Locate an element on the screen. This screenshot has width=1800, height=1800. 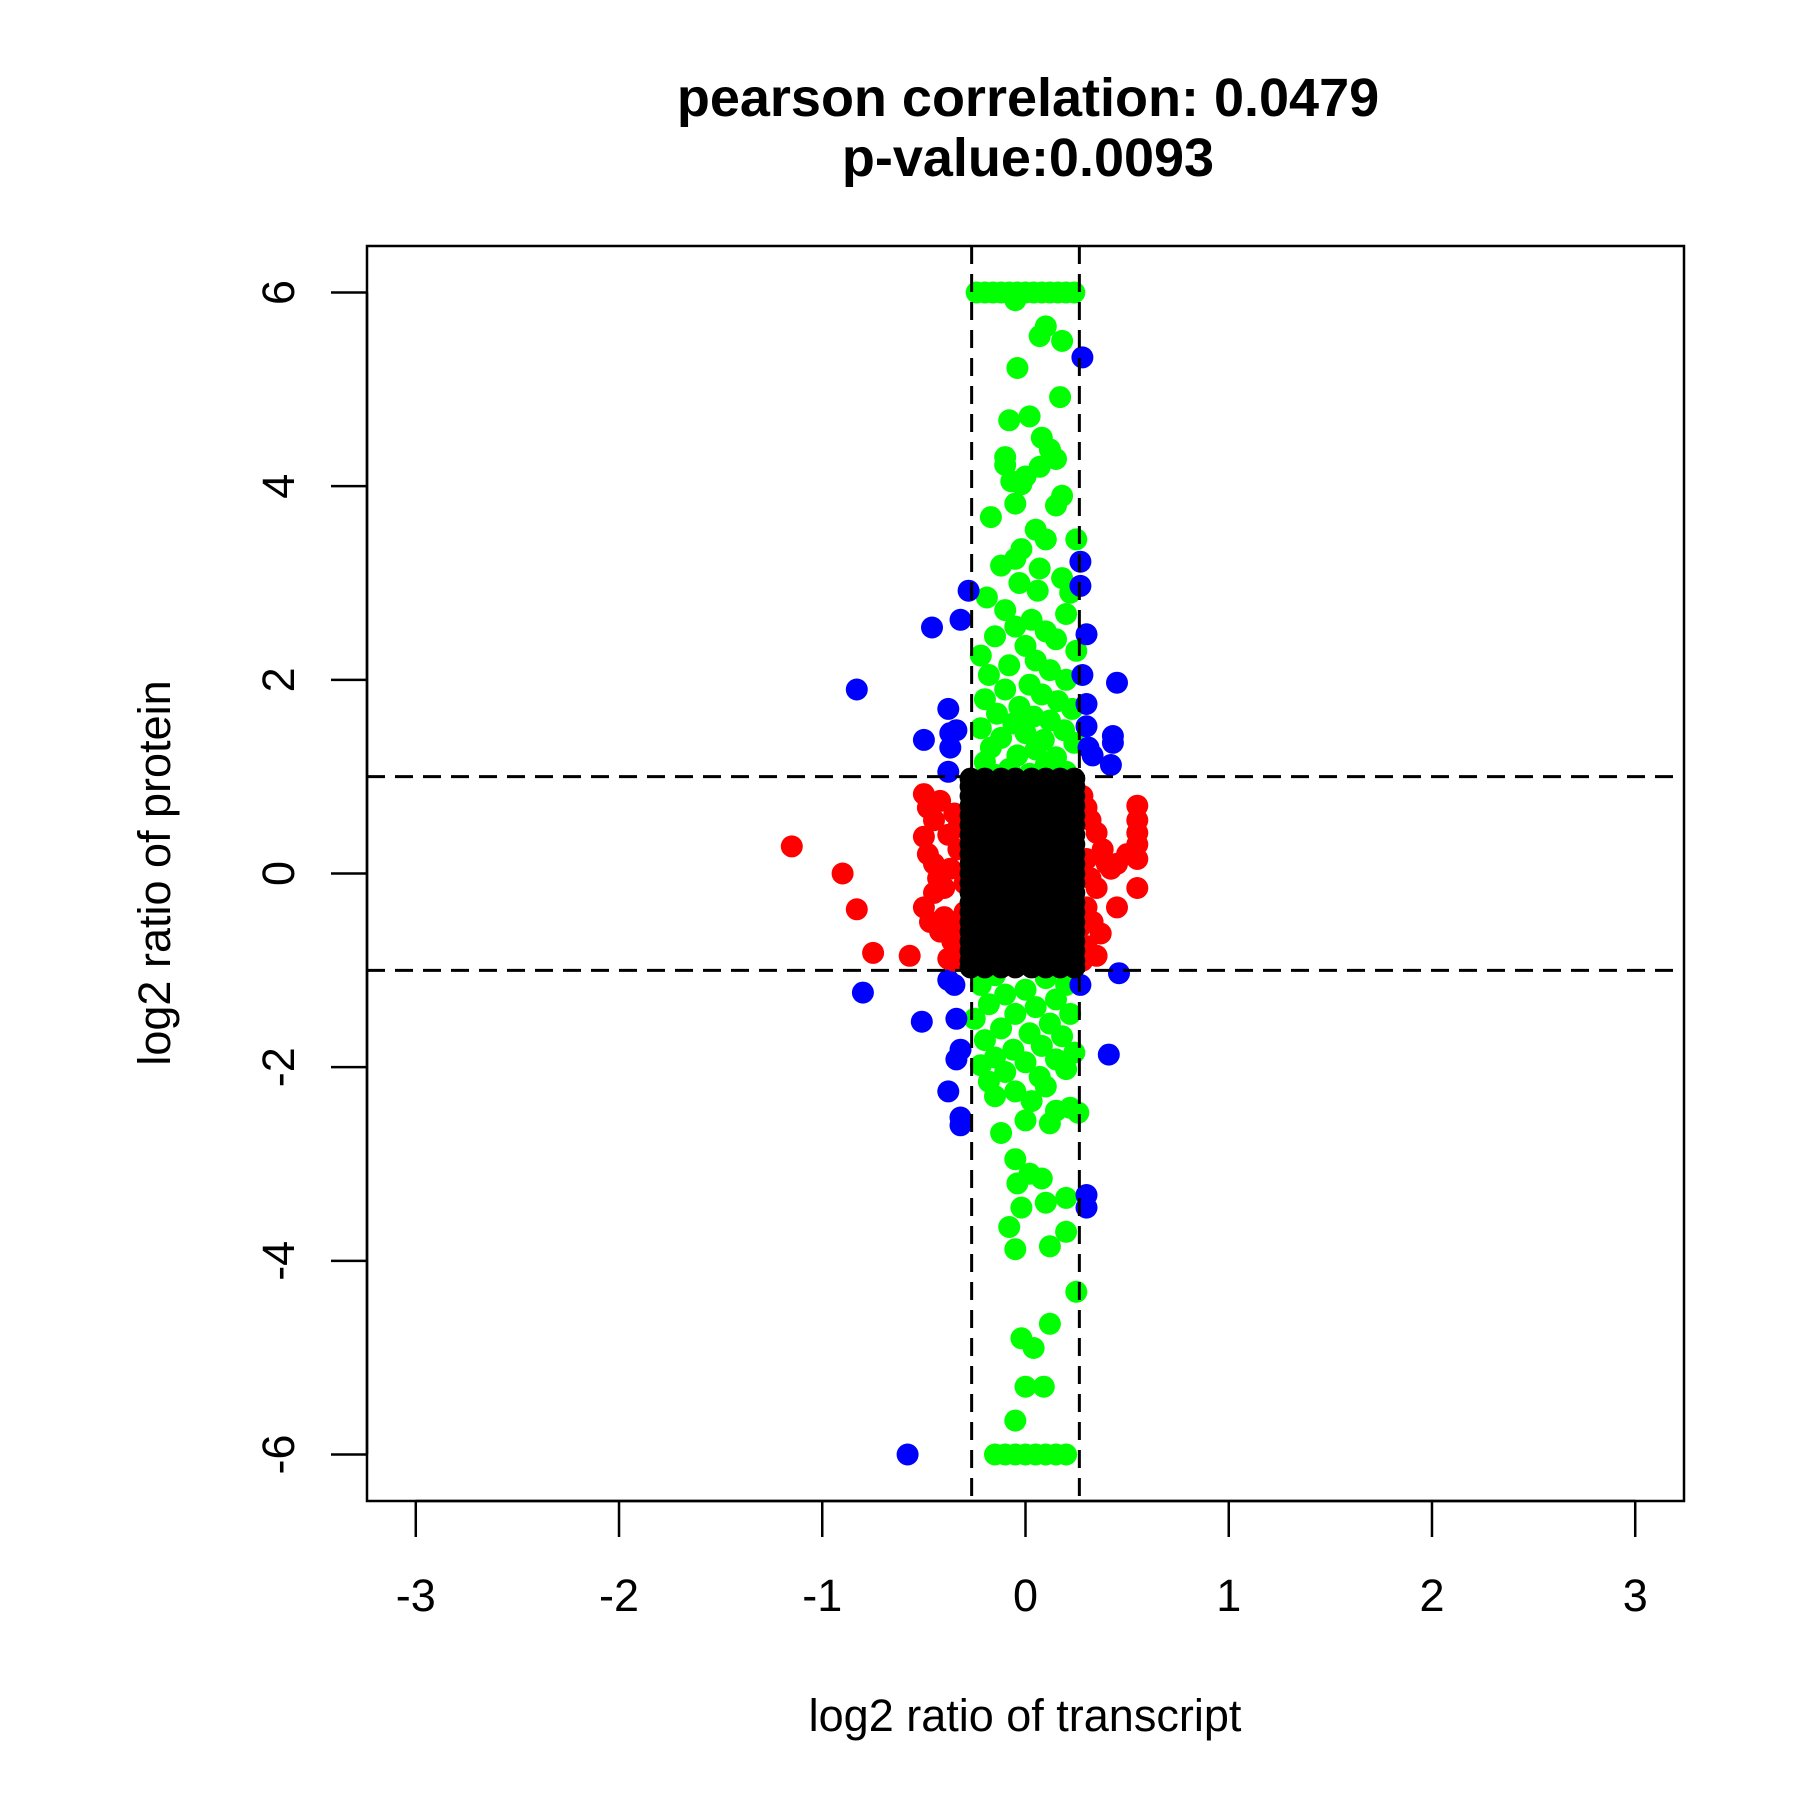
data-points is located at coordinates (964, 873).